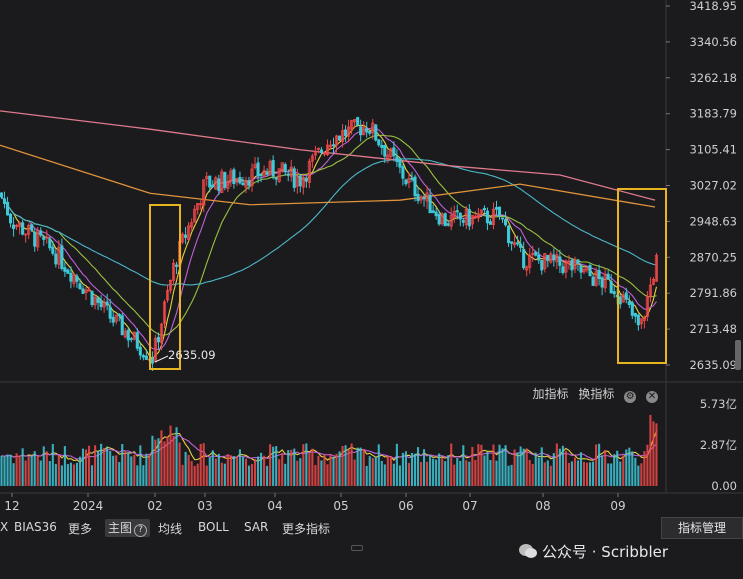 The width and height of the screenshot is (743, 579). Describe the element at coordinates (738, 355) in the screenshot. I see `panel-resize-handle` at that location.